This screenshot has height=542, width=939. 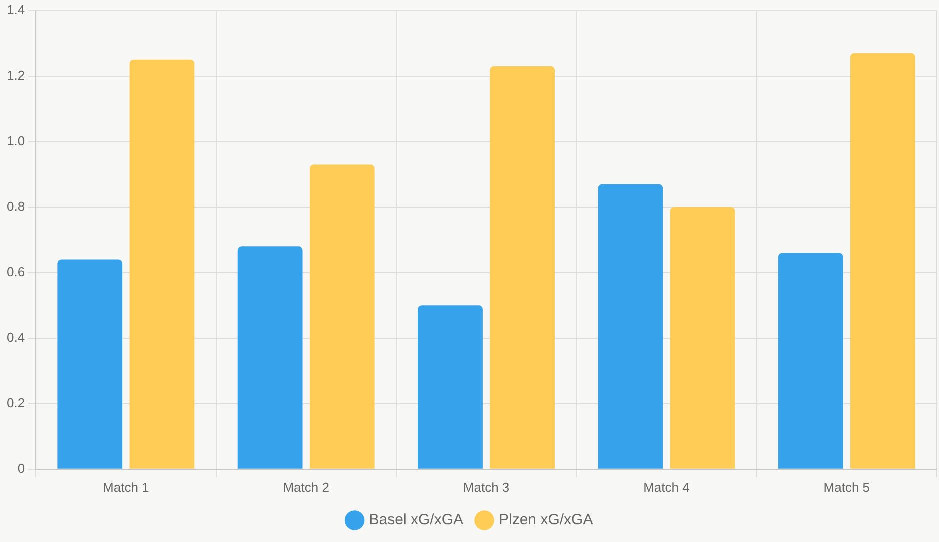 What do you see at coordinates (16, 75) in the screenshot?
I see `y-tick-label: 1.2` at bounding box center [16, 75].